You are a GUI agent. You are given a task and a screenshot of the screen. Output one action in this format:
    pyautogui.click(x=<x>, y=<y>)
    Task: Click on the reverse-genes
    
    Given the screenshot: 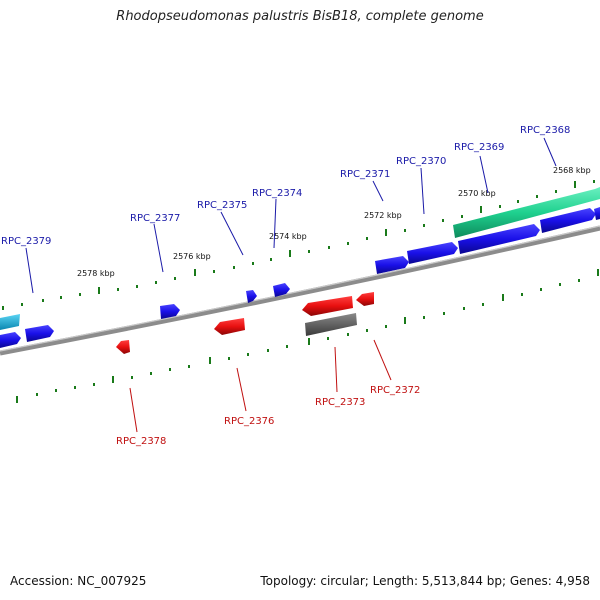 What is the action you would take?
    pyautogui.click(x=245, y=323)
    